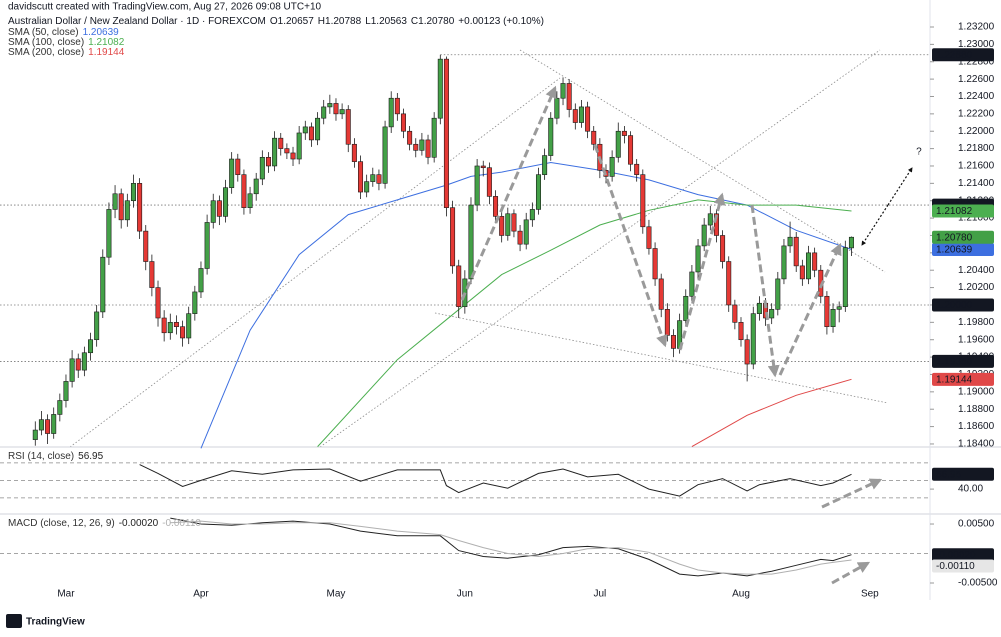  Describe the element at coordinates (139, 523) in the screenshot. I see `indicator-value: -0.00020` at that location.